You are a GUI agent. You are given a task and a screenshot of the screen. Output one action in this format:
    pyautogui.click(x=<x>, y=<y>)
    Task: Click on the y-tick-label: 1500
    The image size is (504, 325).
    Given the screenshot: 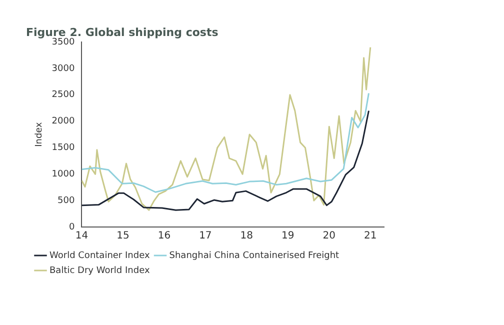 What is the action you would take?
    pyautogui.click(x=63, y=148)
    